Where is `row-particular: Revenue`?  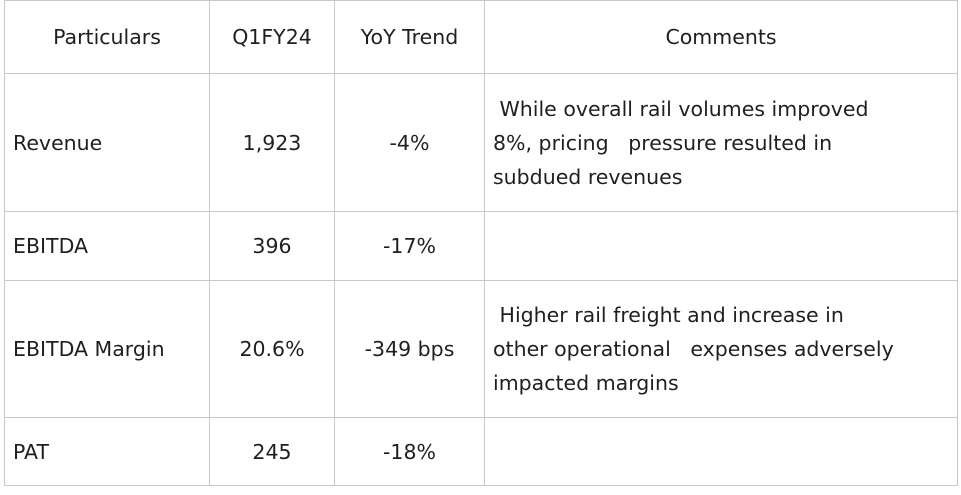 row-particular: Revenue is located at coordinates (107, 142).